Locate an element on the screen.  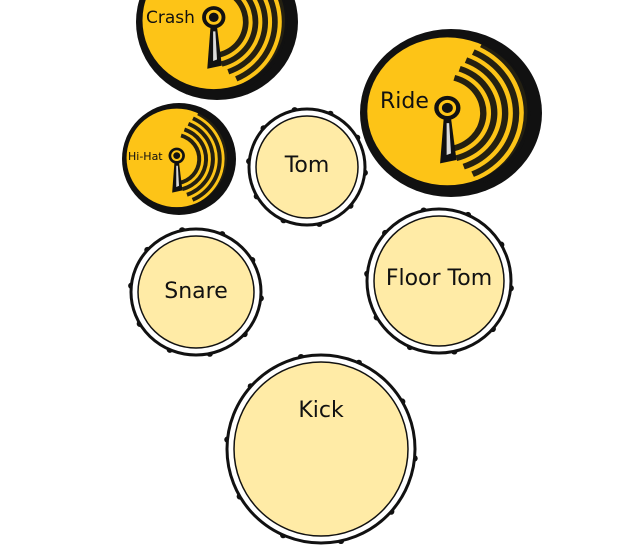
snare-drum-graphic is located at coordinates (196, 292).